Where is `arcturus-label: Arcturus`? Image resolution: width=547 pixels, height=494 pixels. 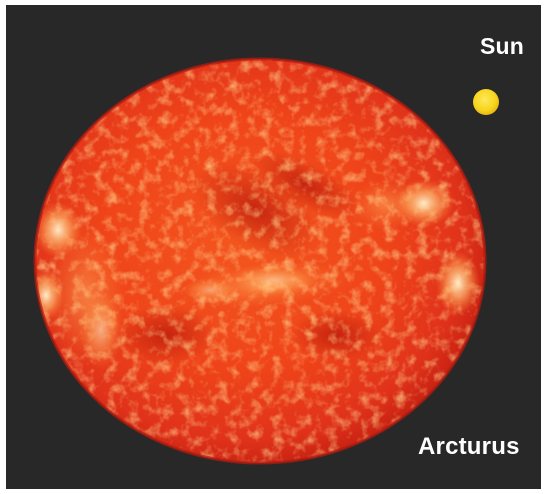
arcturus-label: Arcturus is located at coordinates (469, 446).